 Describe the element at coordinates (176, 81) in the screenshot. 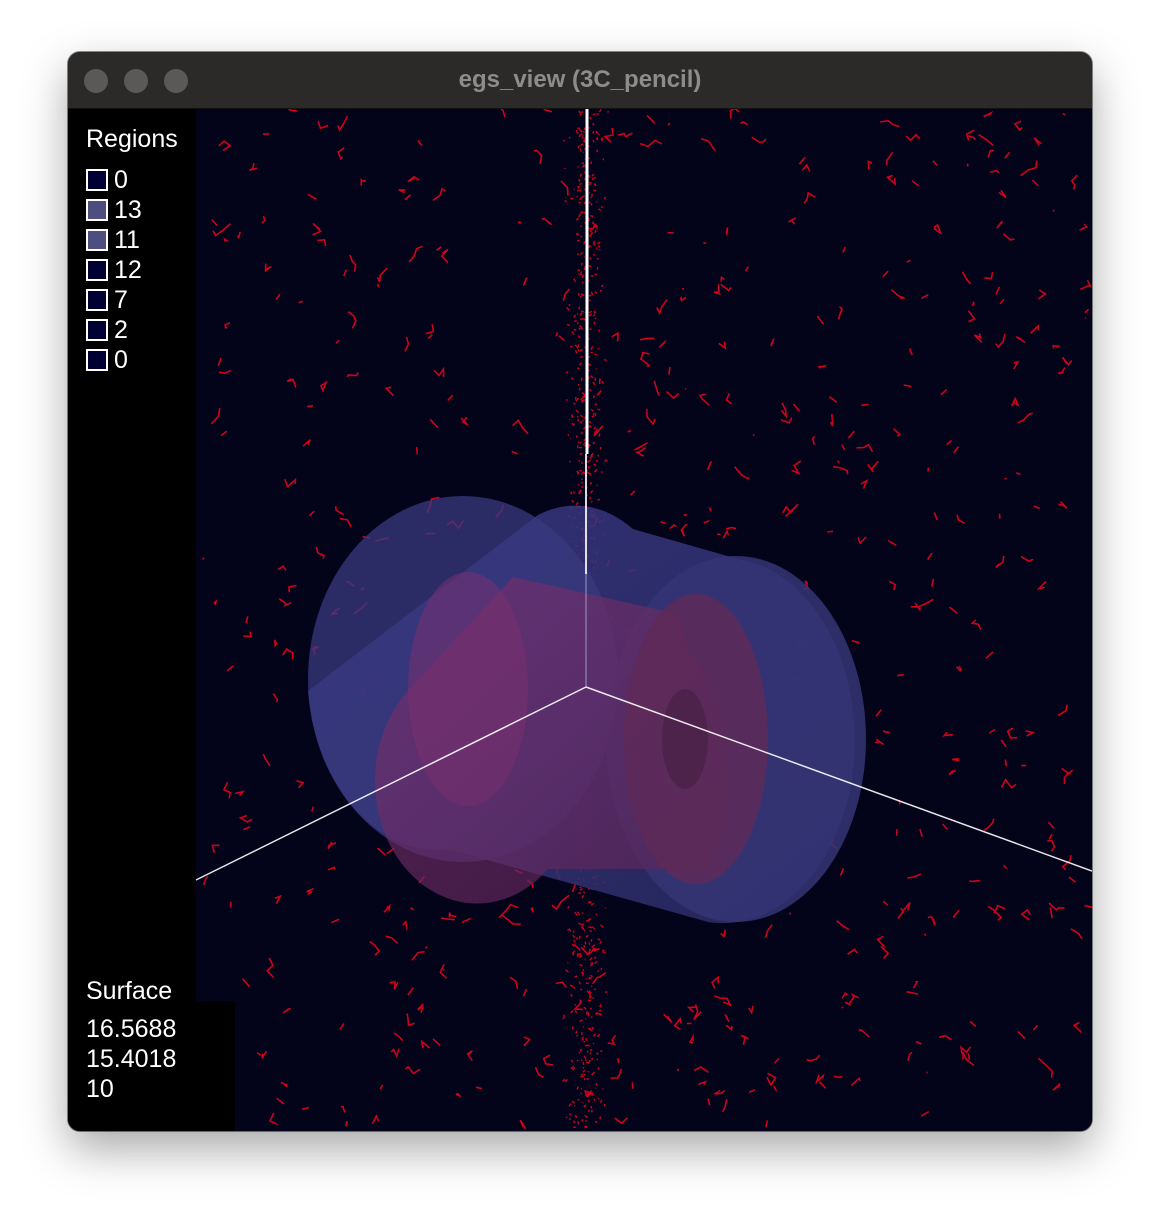

I see `zoom-window-button` at that location.